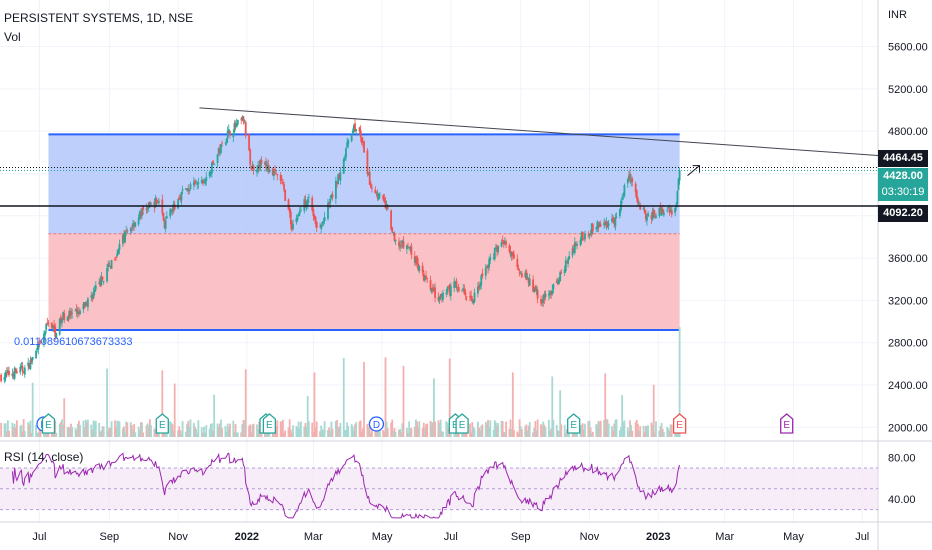  I want to click on resistance-trendline, so click(539, 131).